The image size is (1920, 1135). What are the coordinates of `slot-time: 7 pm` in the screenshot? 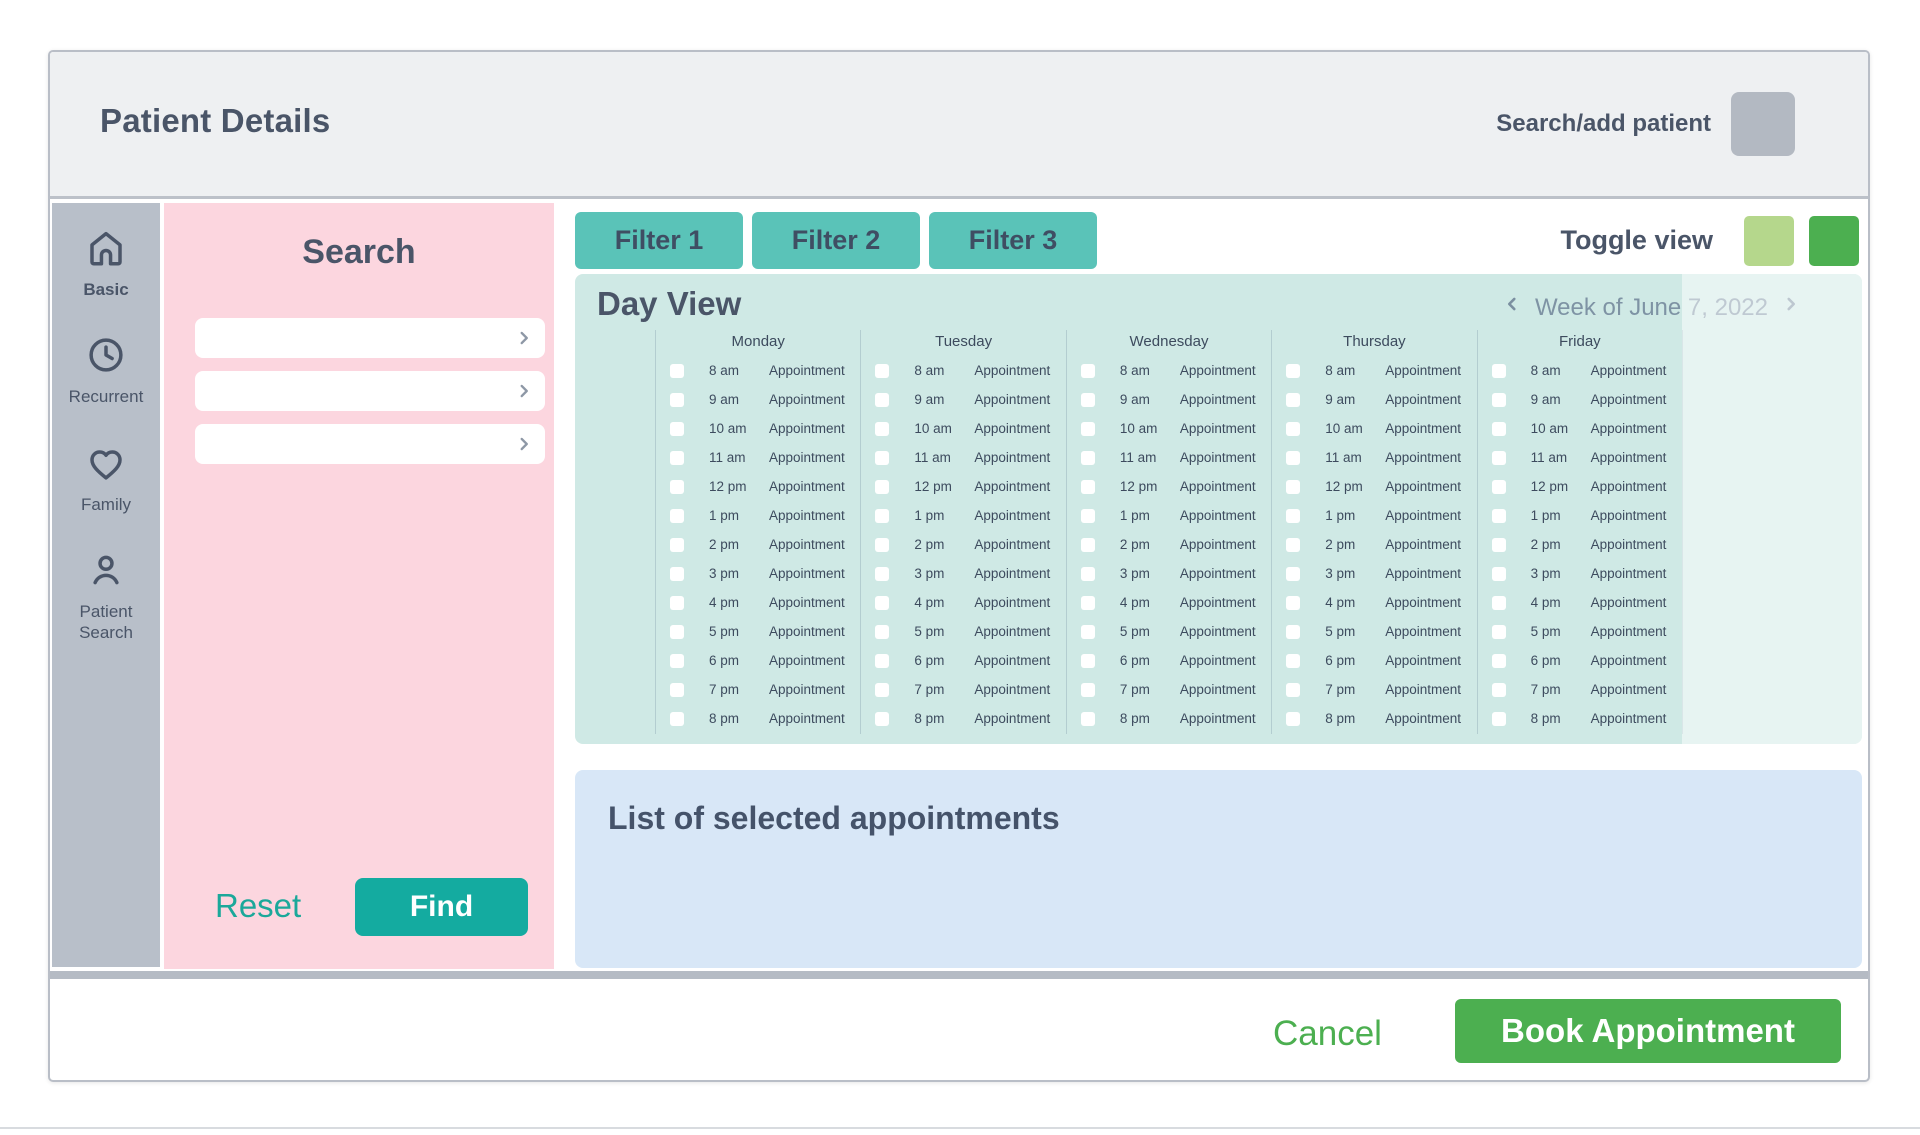 It's located at (1545, 689).